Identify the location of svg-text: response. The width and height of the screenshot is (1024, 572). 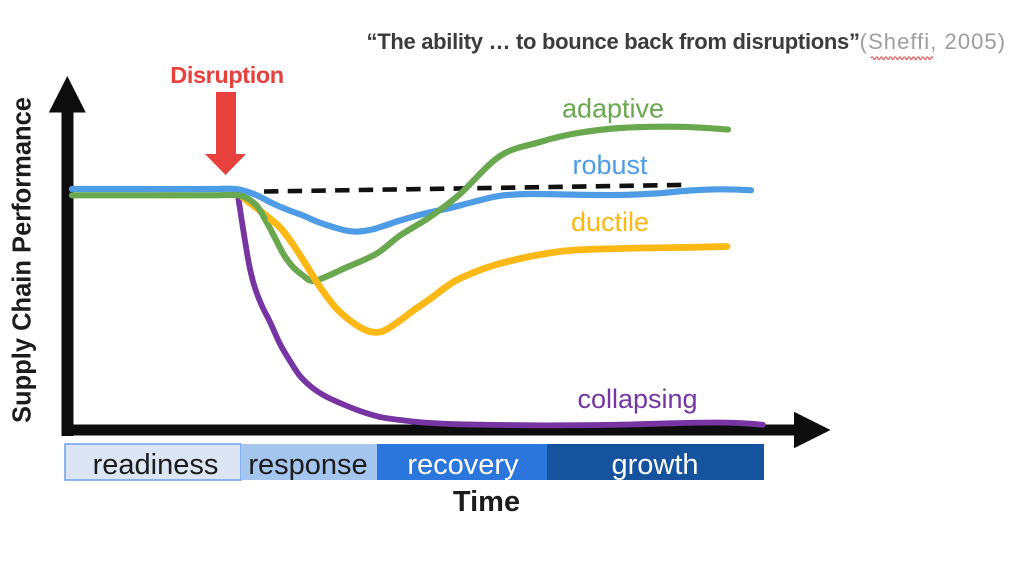
(307, 465).